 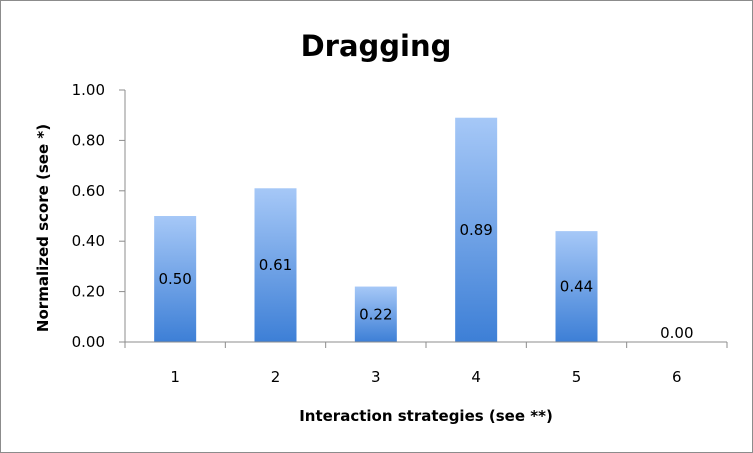 I want to click on data-label: 0.89, so click(x=475, y=230).